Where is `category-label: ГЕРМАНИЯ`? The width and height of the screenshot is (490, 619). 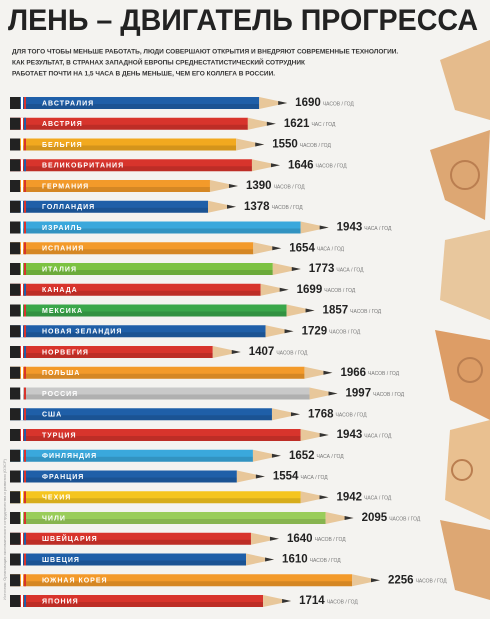 category-label: ГЕРМАНИЯ is located at coordinates (65, 186).